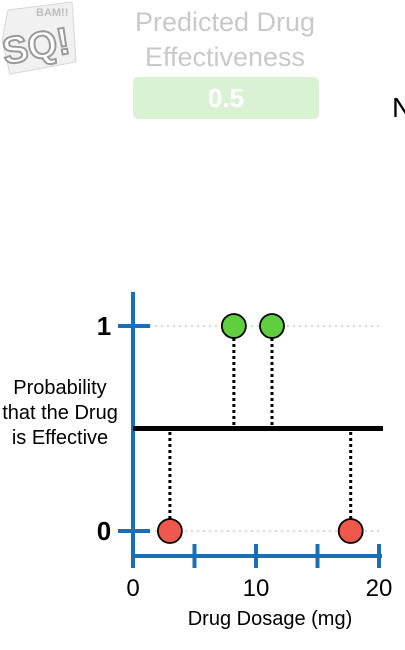 The image size is (405, 650). I want to click on title-line-2: Effectiveness, so click(225, 57).